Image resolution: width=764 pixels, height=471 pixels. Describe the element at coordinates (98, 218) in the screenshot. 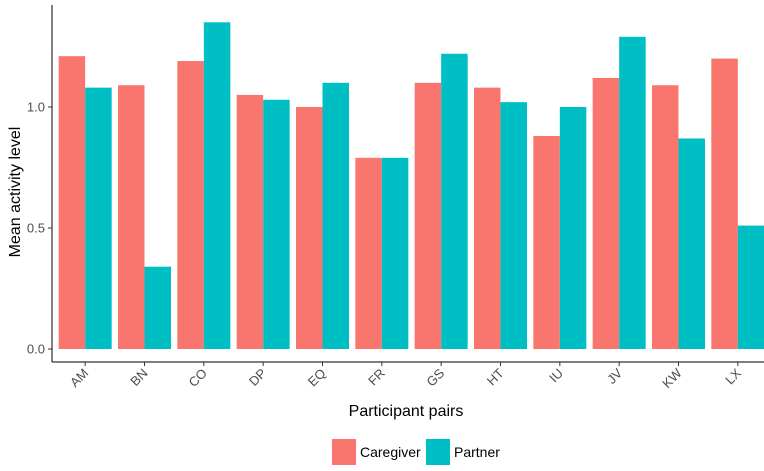

I see `bar-partner-am` at that location.